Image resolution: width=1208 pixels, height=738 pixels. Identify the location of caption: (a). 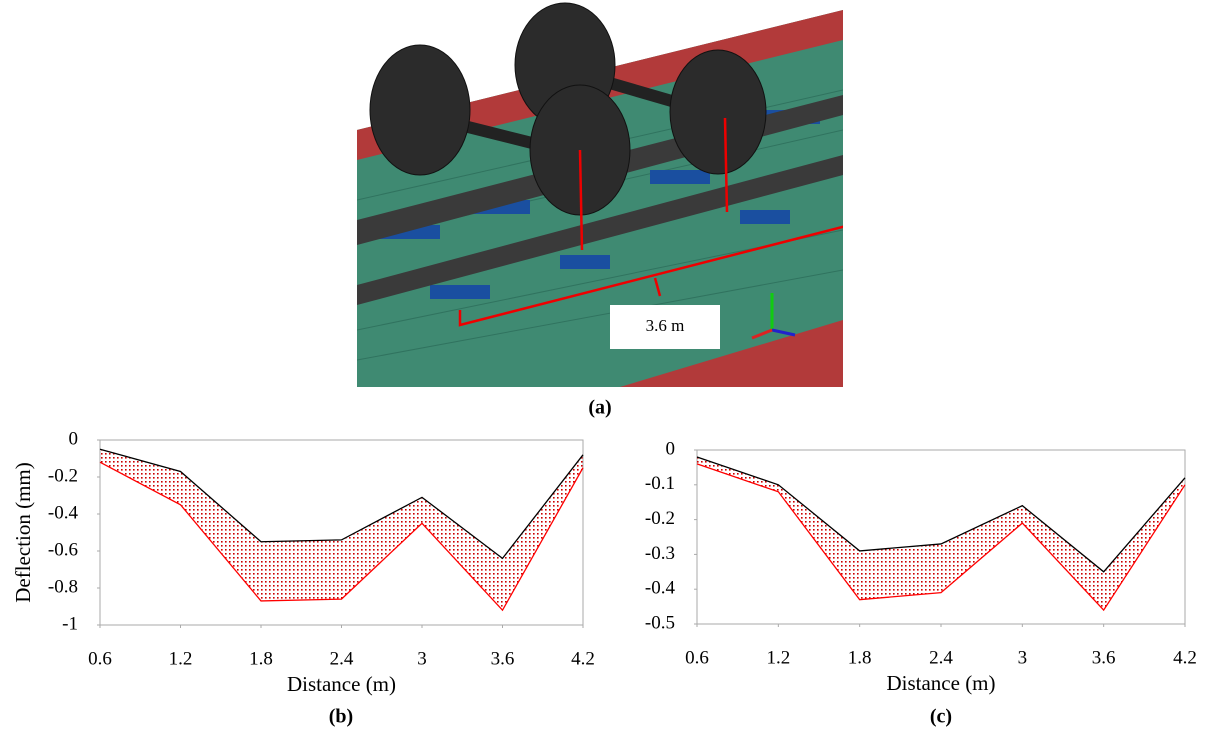
(599, 408).